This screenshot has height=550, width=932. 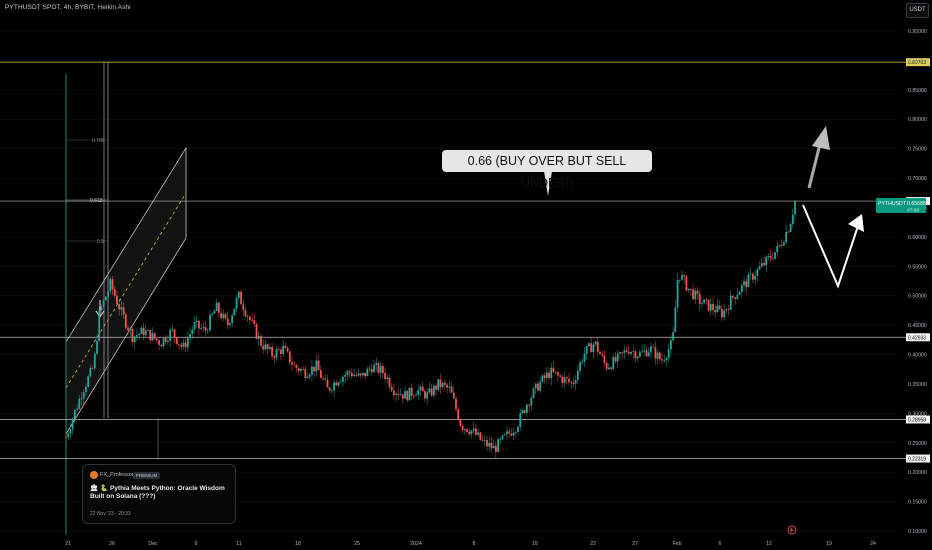 What do you see at coordinates (829, 544) in the screenshot?
I see `x-tick-label: 19` at bounding box center [829, 544].